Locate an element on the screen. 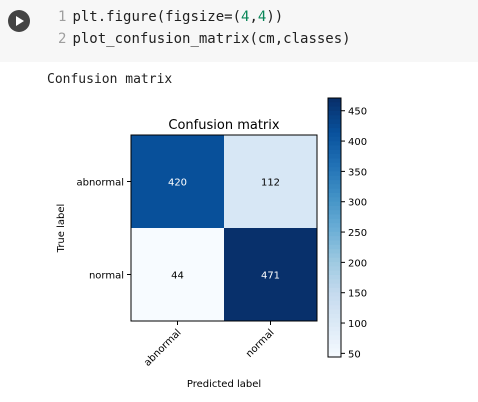 The width and height of the screenshot is (478, 402). colorbar-tick-label: 150 is located at coordinates (357, 294).